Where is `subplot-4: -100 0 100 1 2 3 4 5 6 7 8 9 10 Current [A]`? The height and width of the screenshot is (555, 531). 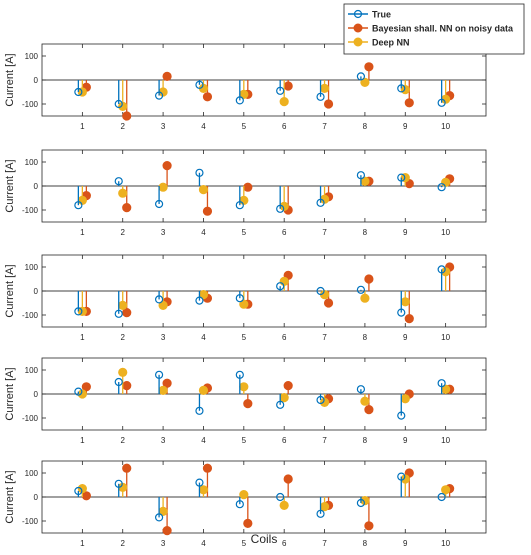
subplot-4: -100 0 100 1 2 3 4 5 6 7 8 9 10 Current [A] is located at coordinates (245, 401).